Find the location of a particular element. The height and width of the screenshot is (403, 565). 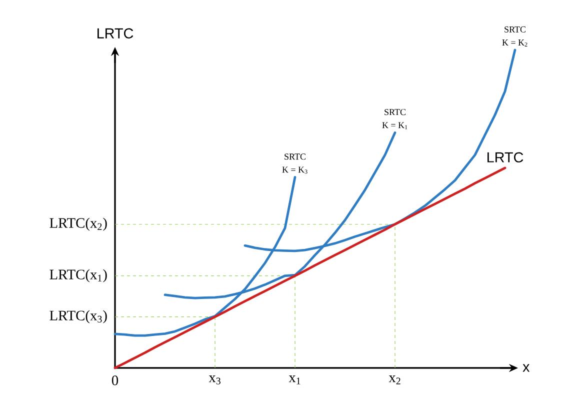

annotation: K = K$_{3}$ is located at coordinates (295, 170).